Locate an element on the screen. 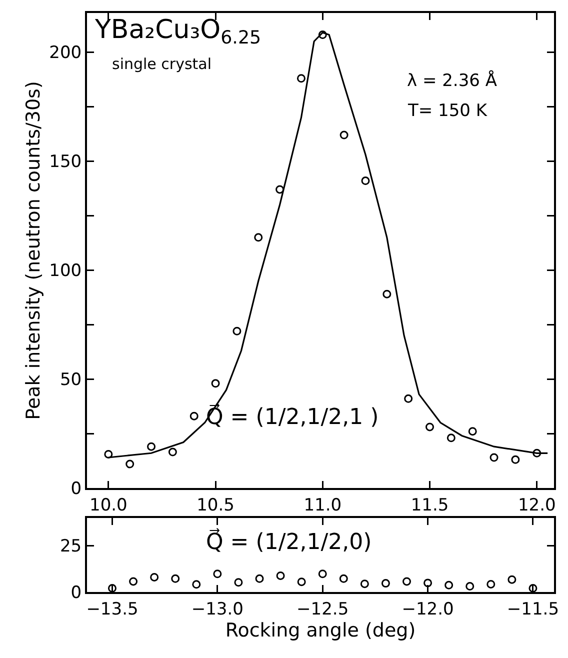 This screenshot has width=568, height=658. x-tick-label: 11.0 is located at coordinates (323, 505).